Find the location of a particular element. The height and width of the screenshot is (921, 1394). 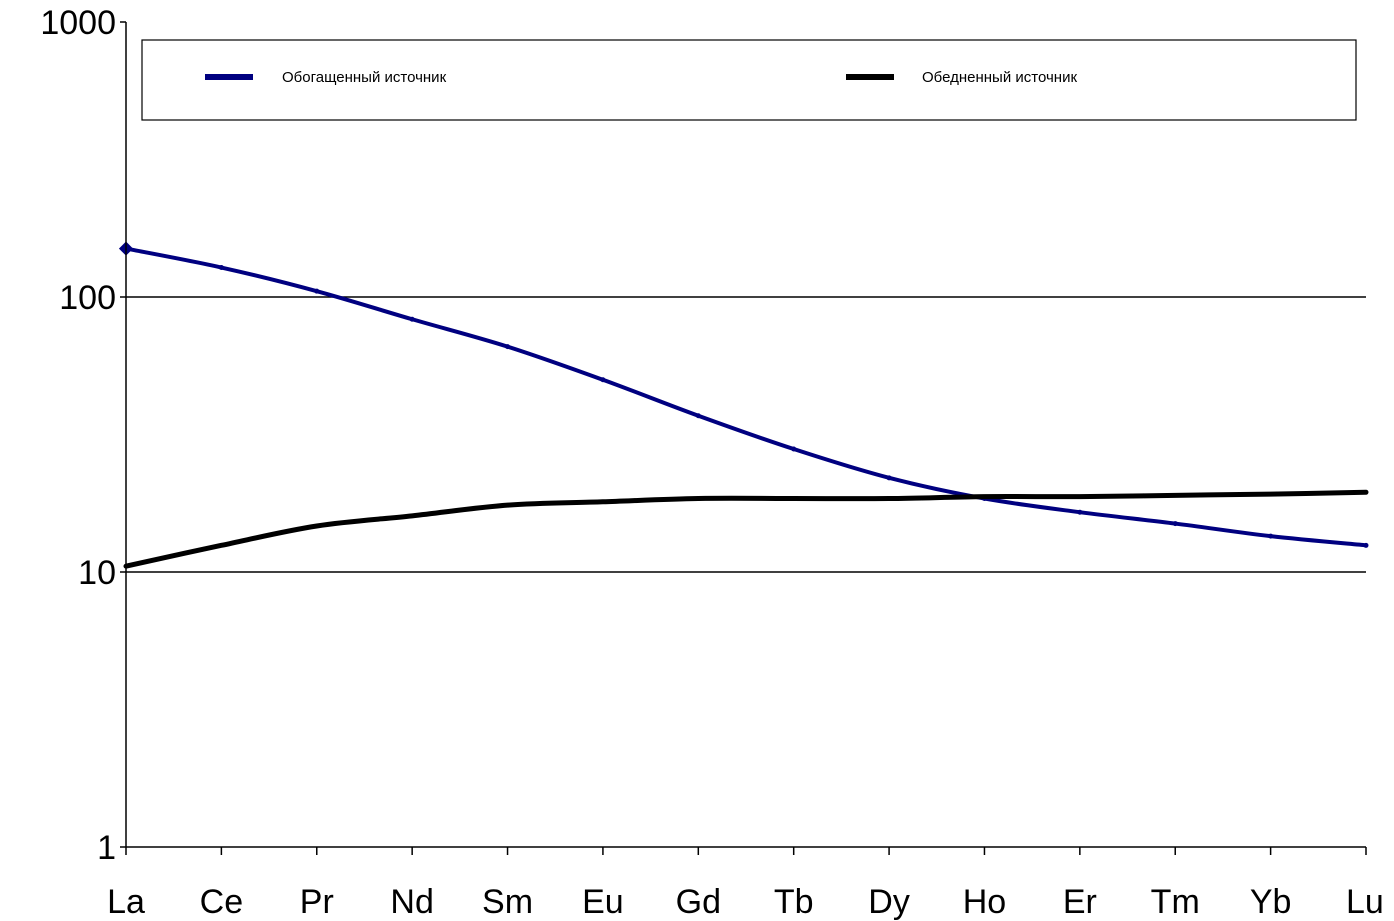

y-tick-label: 10 is located at coordinates (97, 573).